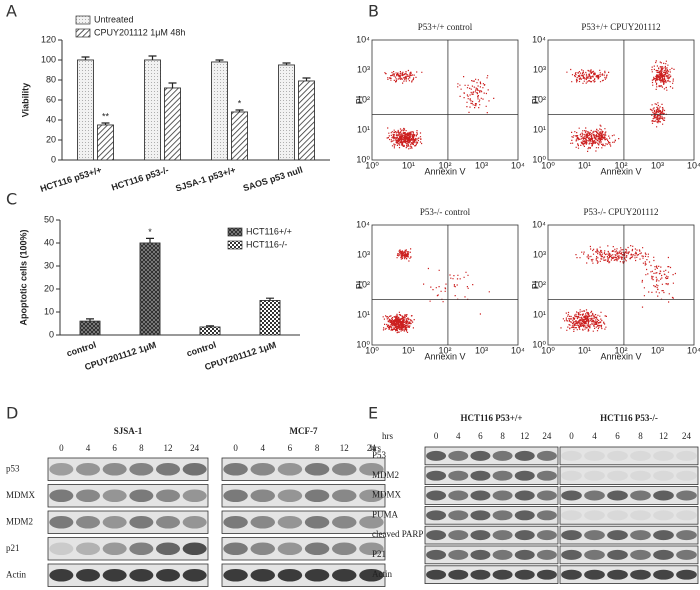 The image size is (700, 590). Describe the element at coordinates (23, 277) in the screenshot. I see `y-axis-label: Apoptotic cells (100%)` at that location.